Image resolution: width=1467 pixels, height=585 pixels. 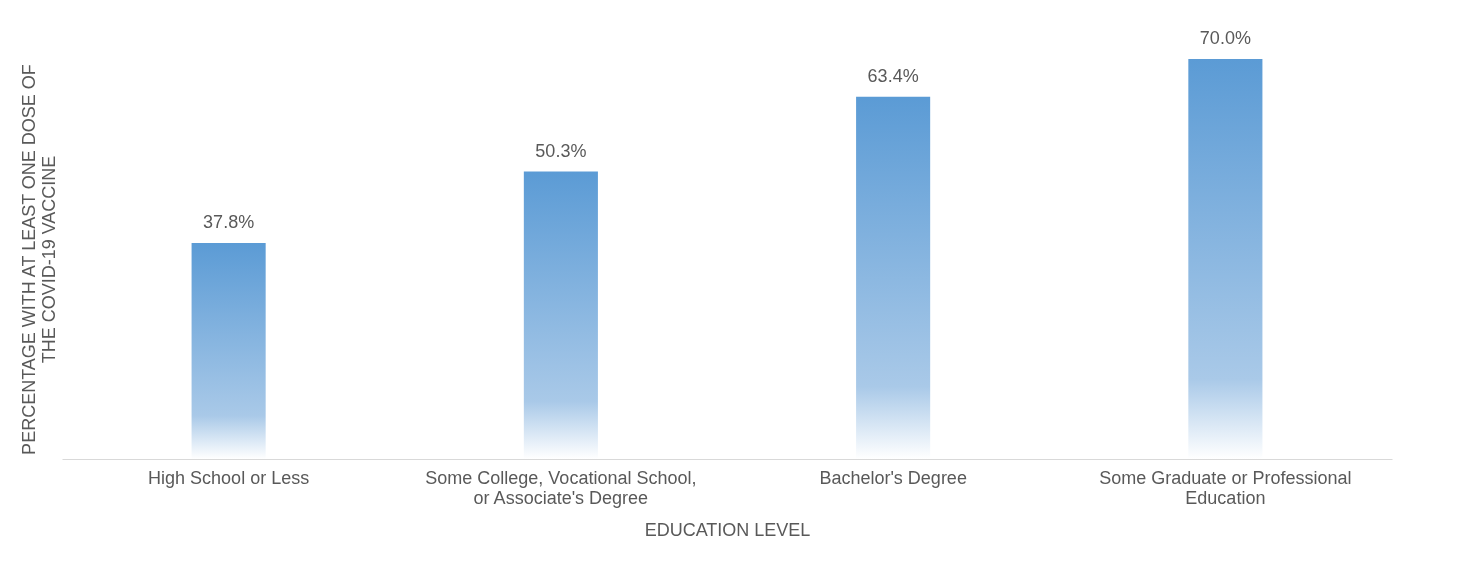 What do you see at coordinates (228, 351) in the screenshot?
I see `bar` at bounding box center [228, 351].